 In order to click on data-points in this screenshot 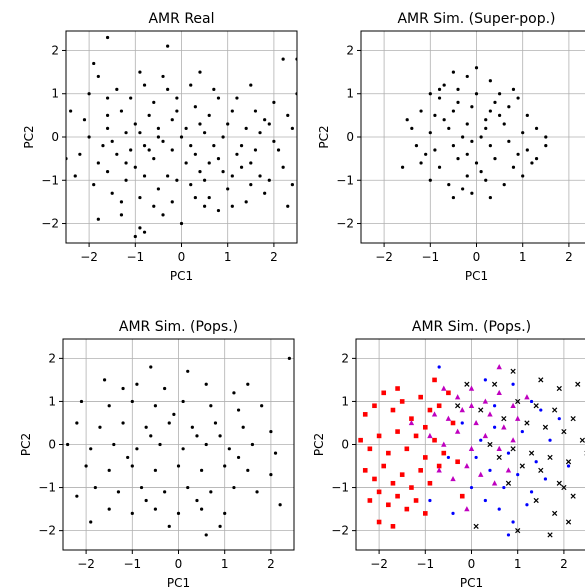, I will do `click(181, 137)`.